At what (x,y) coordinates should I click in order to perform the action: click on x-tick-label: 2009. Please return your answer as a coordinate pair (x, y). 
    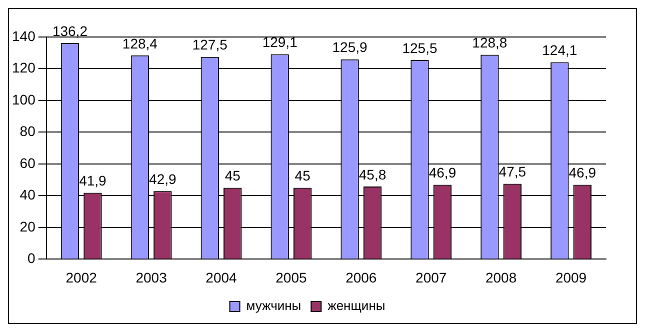
    Looking at the image, I should click on (571, 277).